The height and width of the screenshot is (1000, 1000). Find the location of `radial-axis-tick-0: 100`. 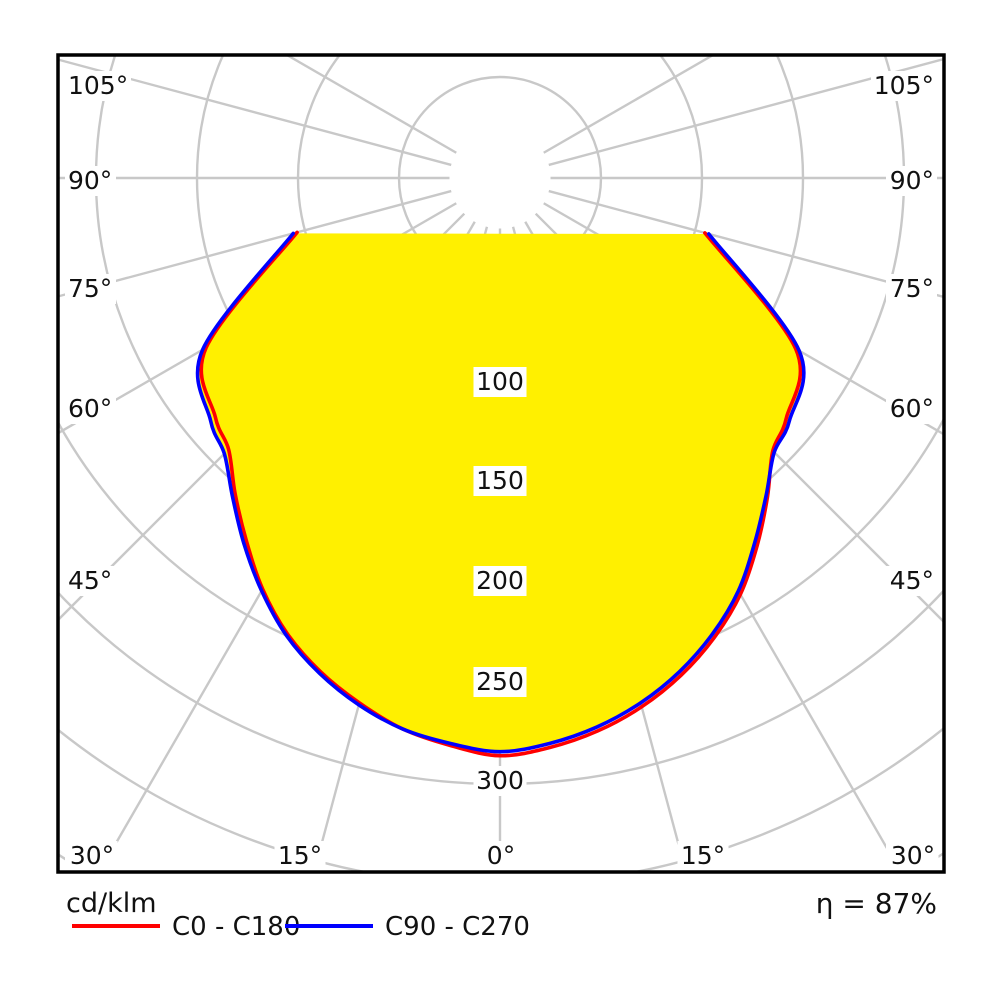

radial-axis-tick-0: 100 is located at coordinates (500, 381).